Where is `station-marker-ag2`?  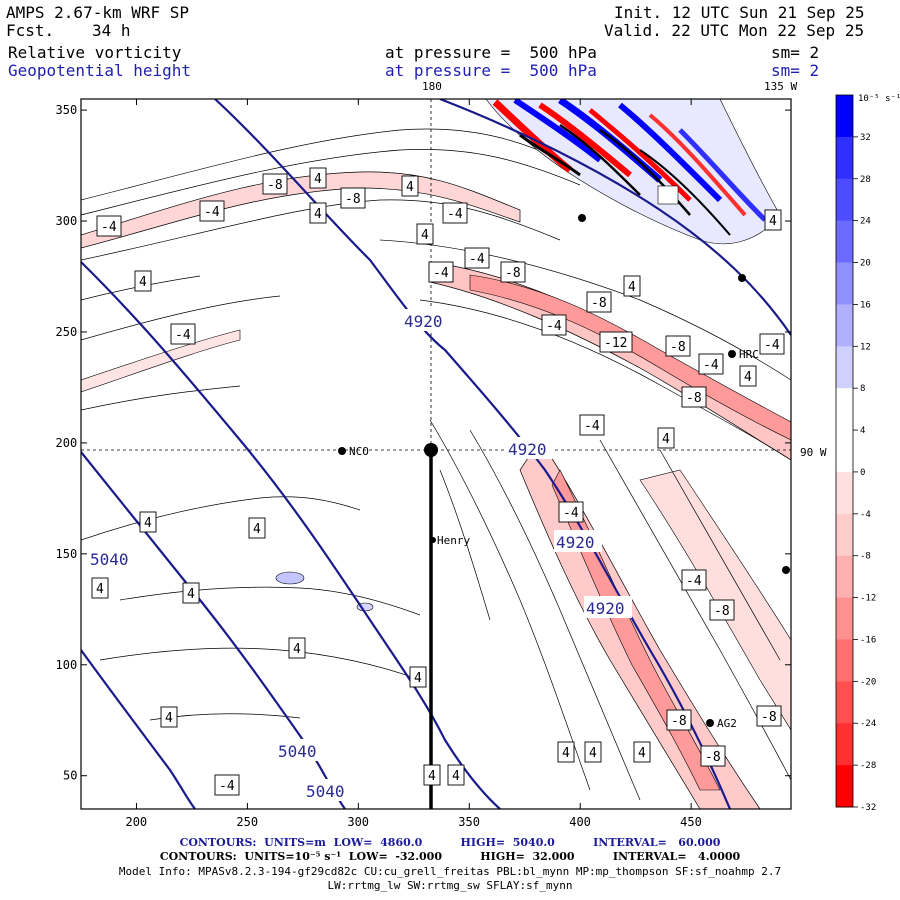 station-marker-ag2 is located at coordinates (710, 723).